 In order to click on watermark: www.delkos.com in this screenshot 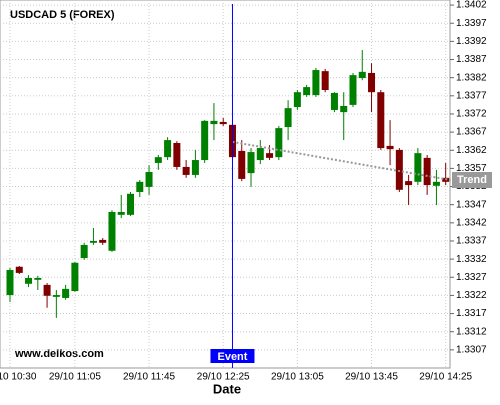, I will do `click(59, 354)`.